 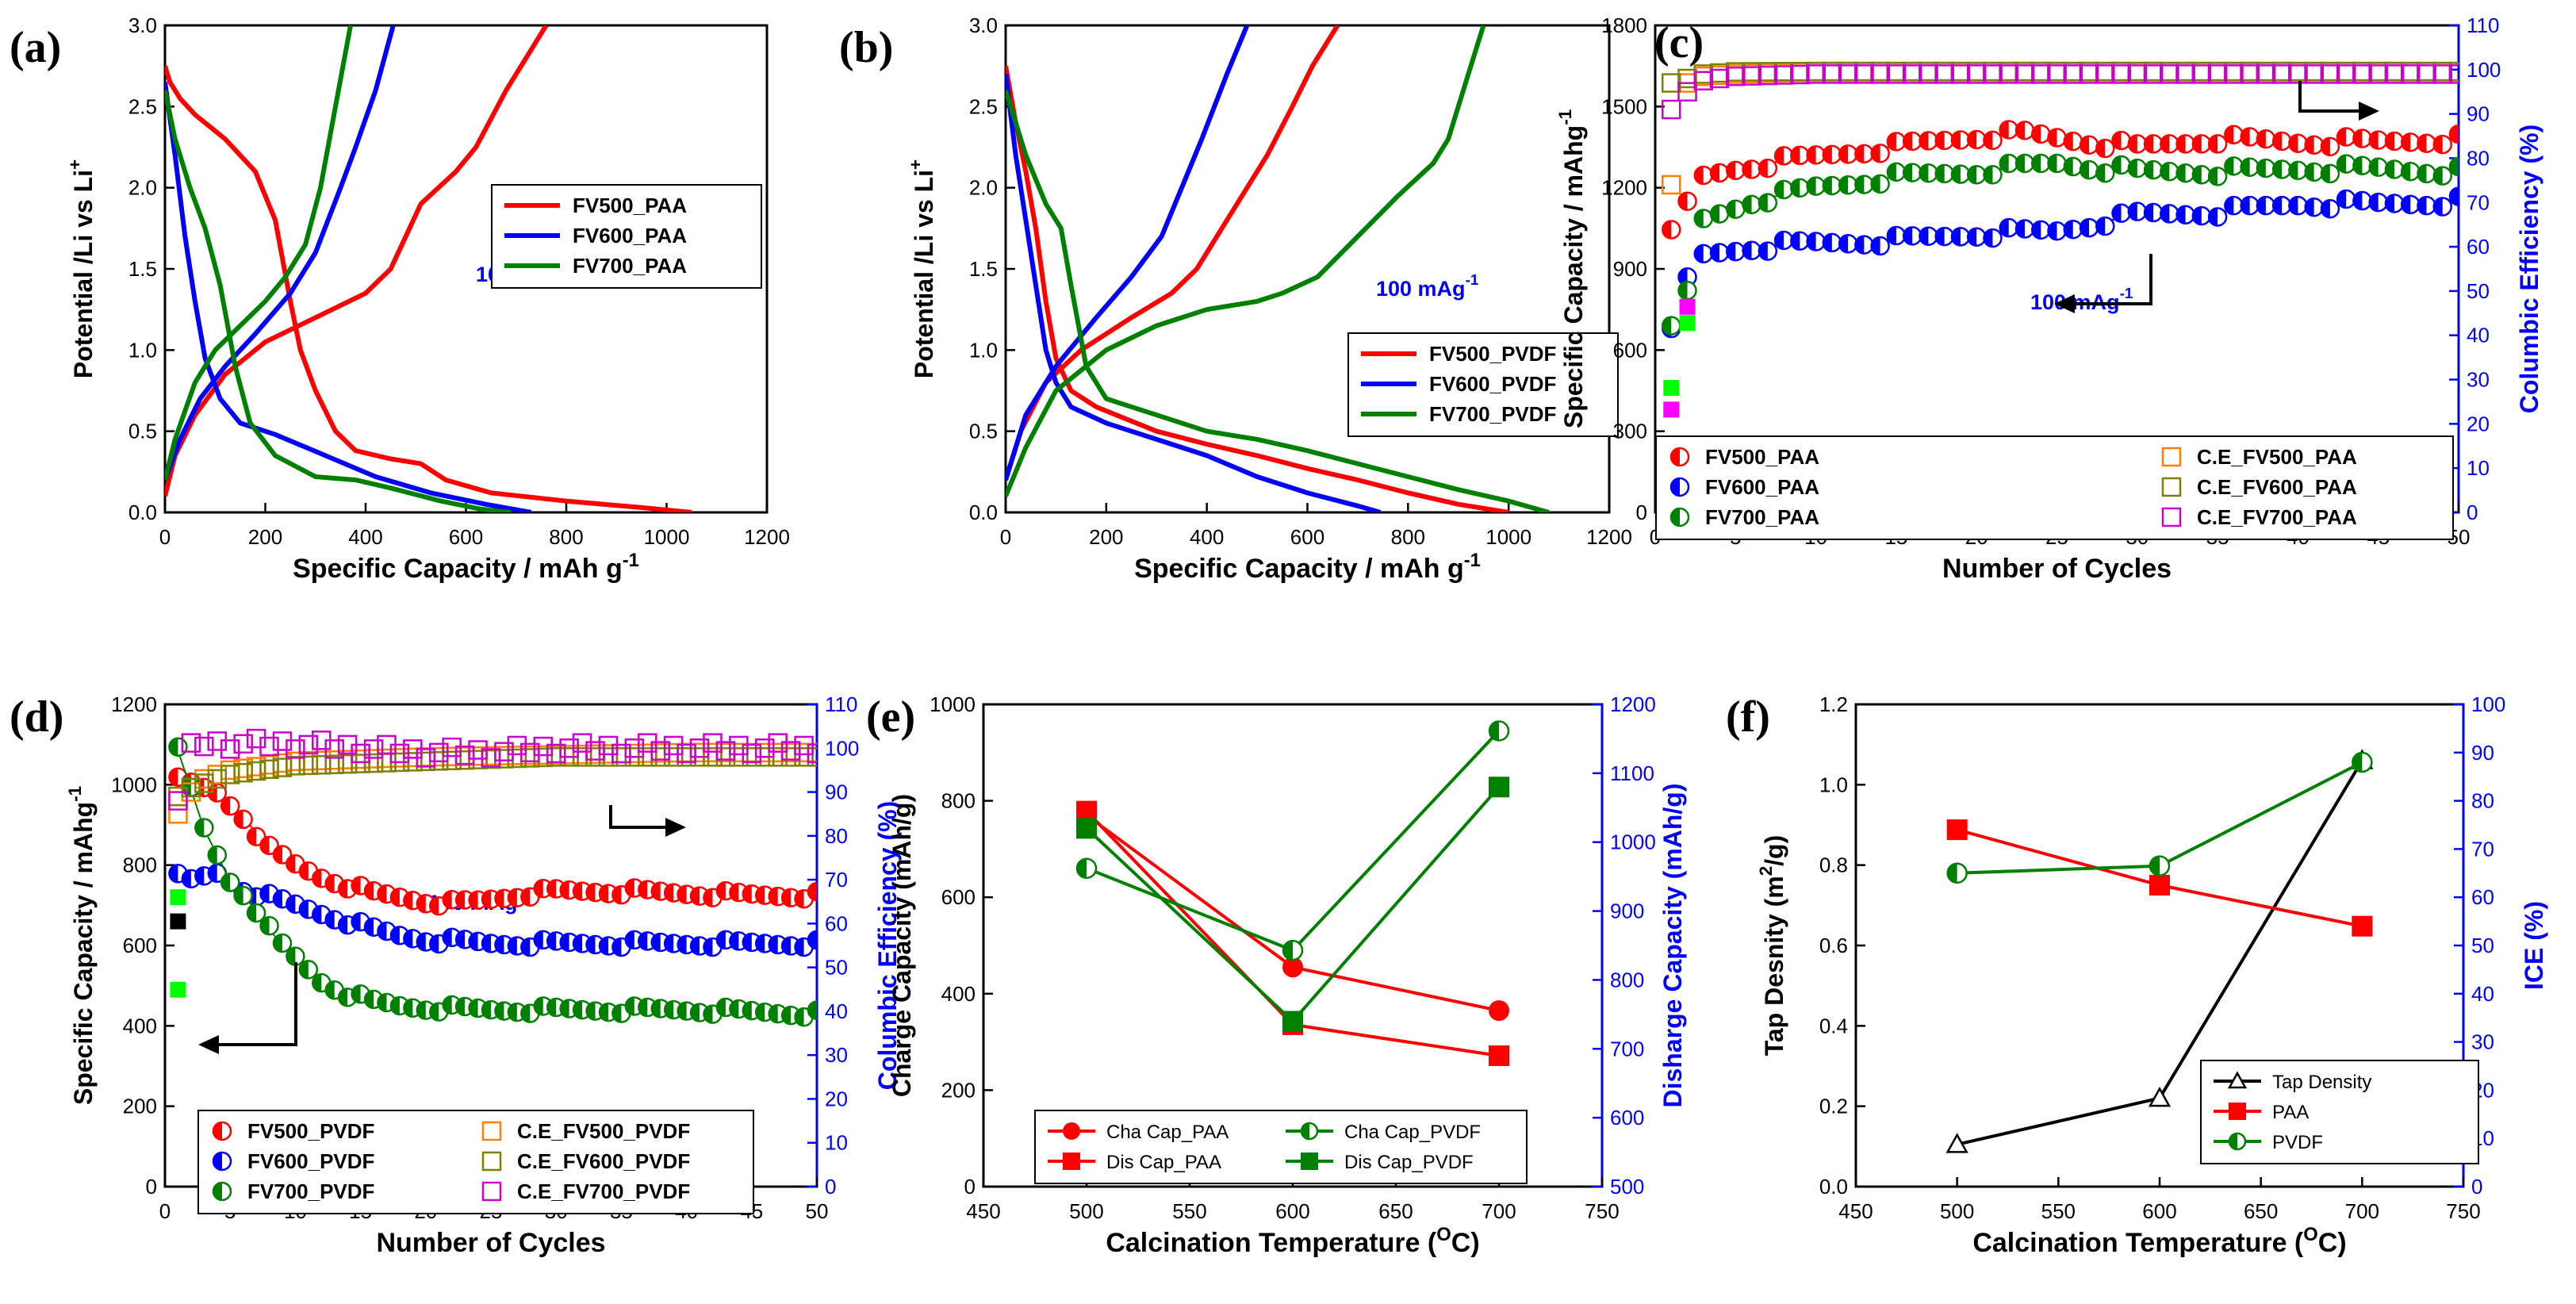 I want to click on y2-tick-label: 50, so click(x=836, y=968).